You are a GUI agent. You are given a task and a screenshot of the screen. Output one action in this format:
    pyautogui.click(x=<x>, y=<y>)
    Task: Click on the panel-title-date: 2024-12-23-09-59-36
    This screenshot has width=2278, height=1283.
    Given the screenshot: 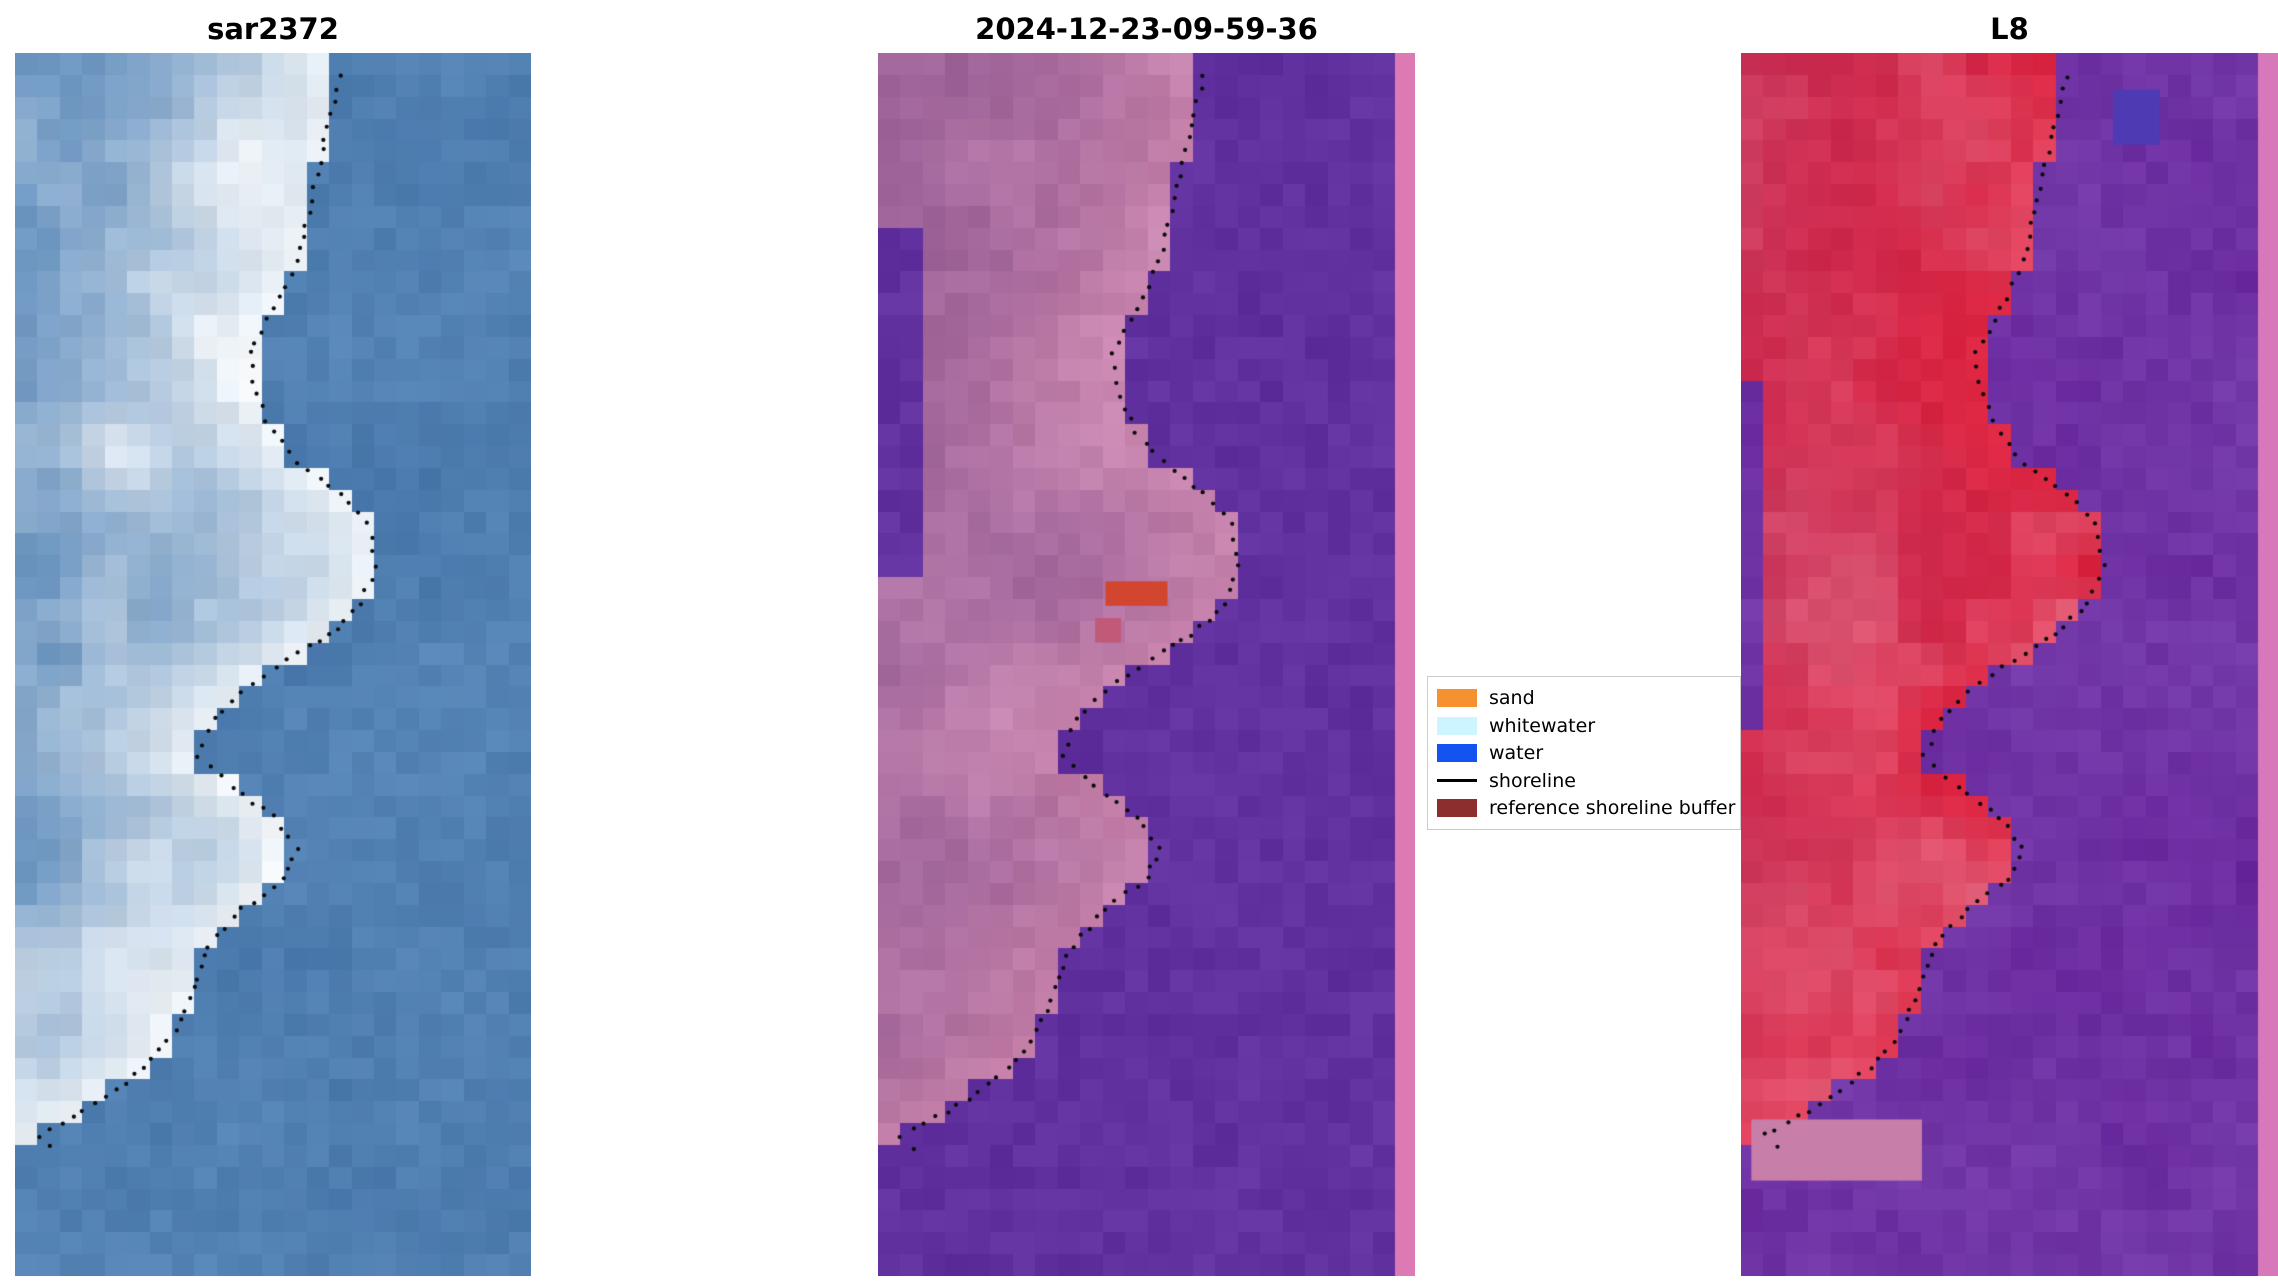 What is the action you would take?
    pyautogui.click(x=1146, y=29)
    